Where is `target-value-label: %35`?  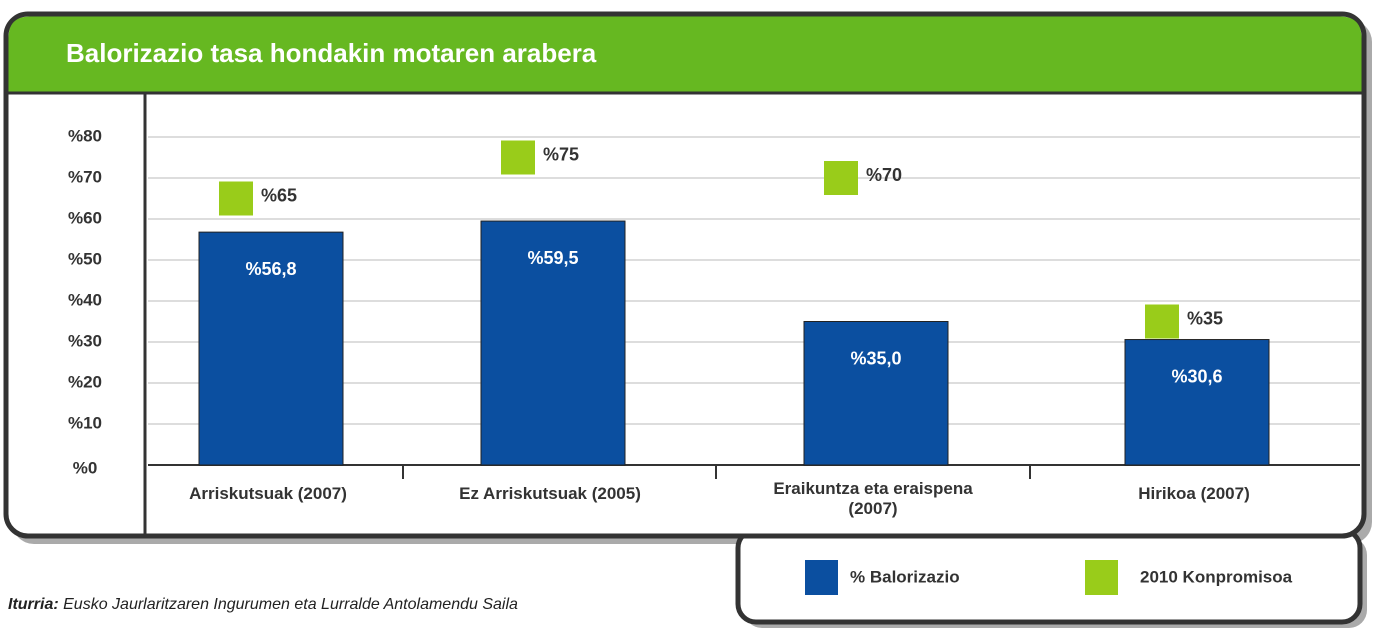 target-value-label: %35 is located at coordinates (1205, 318).